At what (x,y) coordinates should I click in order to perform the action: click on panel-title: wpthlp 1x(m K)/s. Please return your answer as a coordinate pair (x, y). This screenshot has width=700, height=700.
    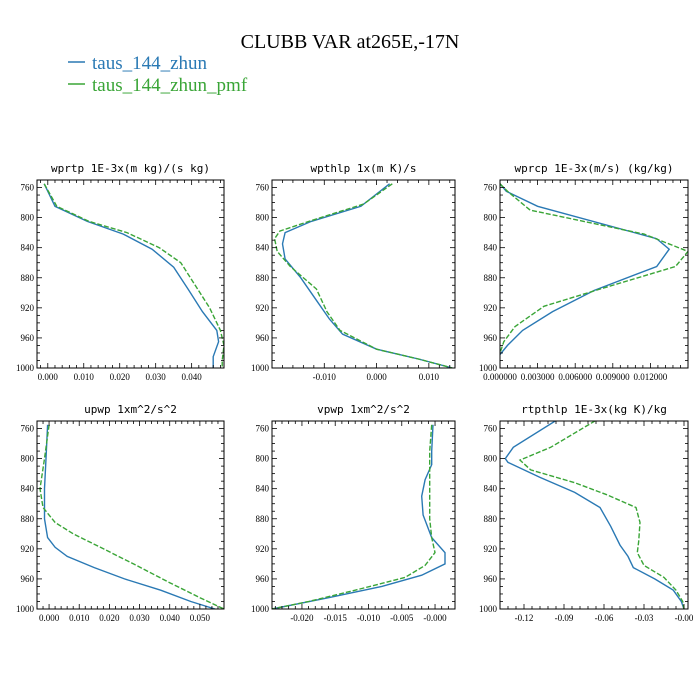
    Looking at the image, I should click on (364, 168).